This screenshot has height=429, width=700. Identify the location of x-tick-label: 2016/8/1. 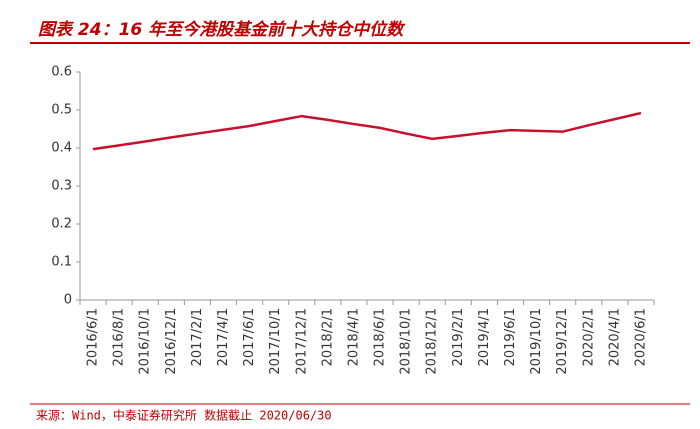
(119, 337).